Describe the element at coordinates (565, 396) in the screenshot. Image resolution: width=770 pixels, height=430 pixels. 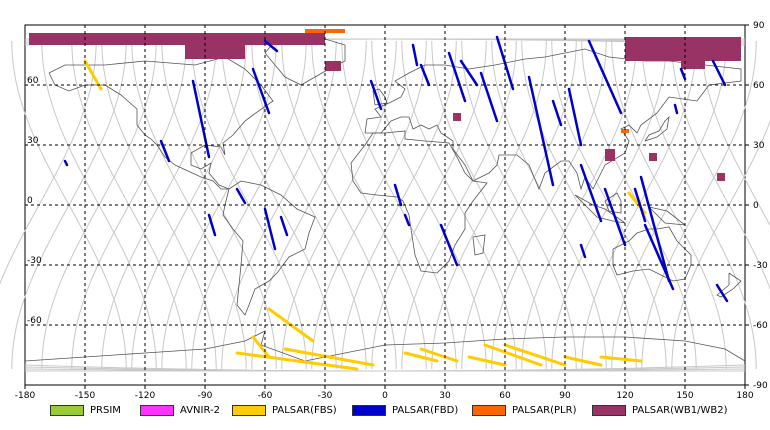
I see `lon-tick-label: 90` at that location.